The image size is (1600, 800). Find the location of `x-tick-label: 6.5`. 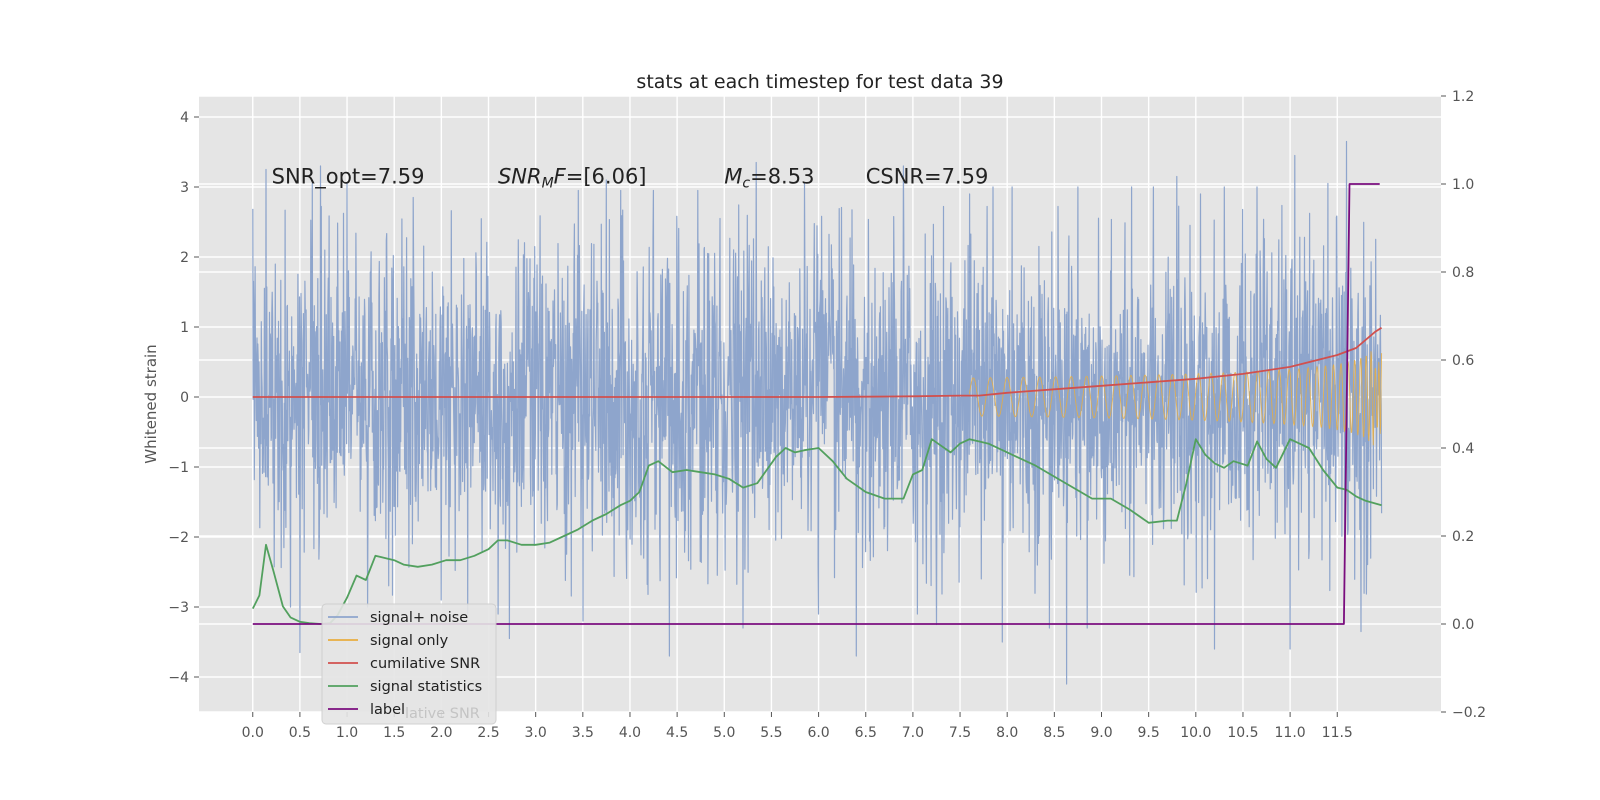

x-tick-label: 6.5 is located at coordinates (866, 733).